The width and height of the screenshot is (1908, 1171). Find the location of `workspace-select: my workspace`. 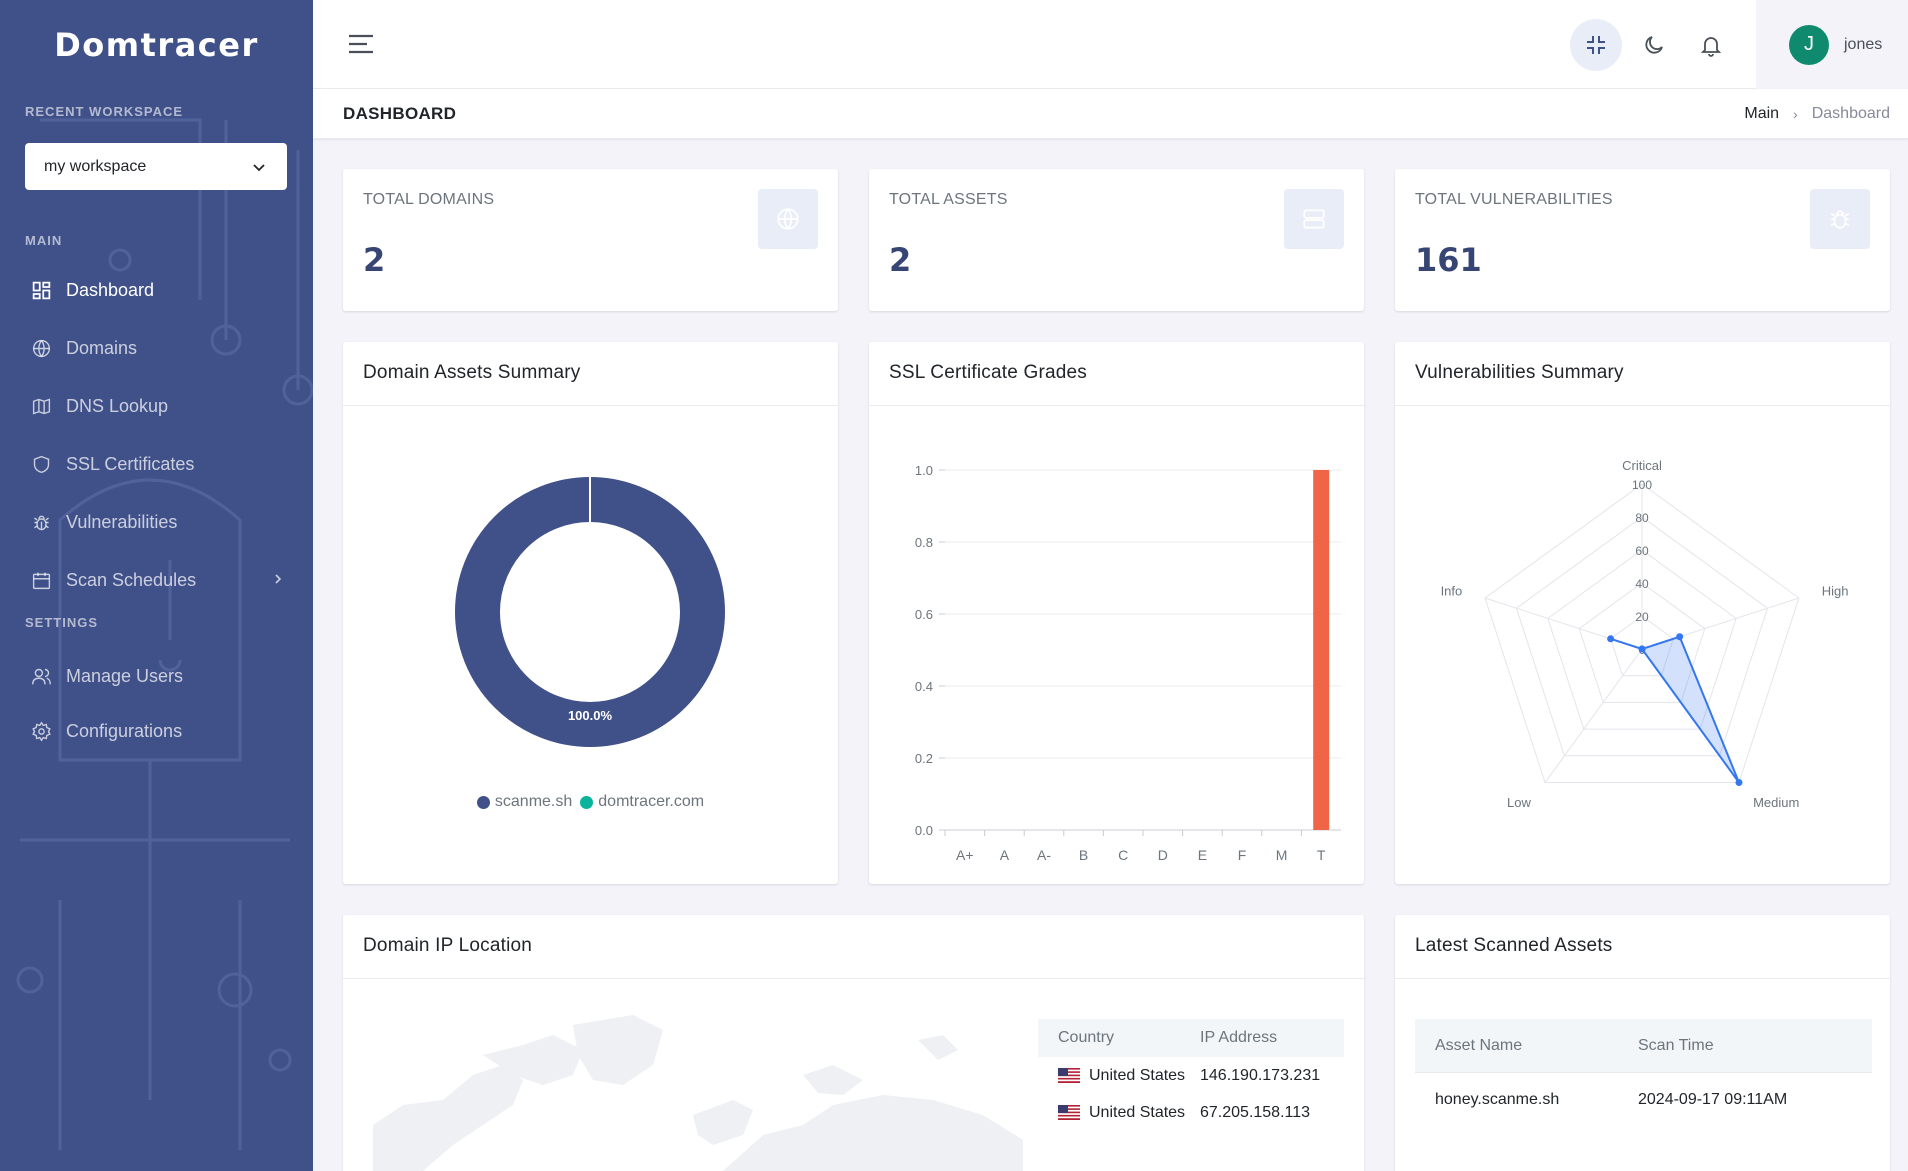

workspace-select: my workspace is located at coordinates (156, 166).